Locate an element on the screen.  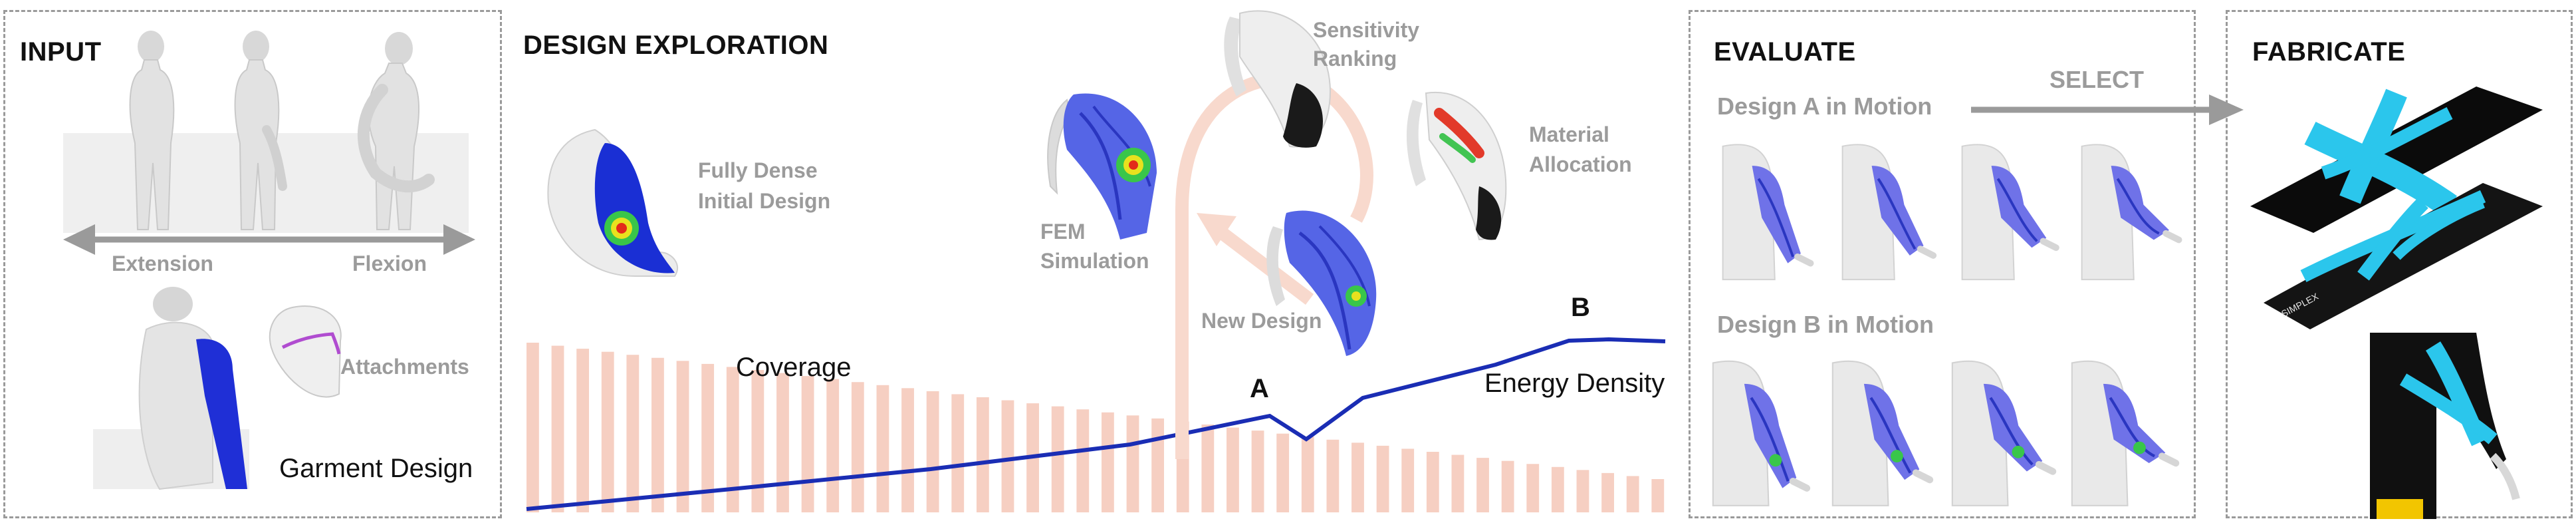
input-title: INPUT is located at coordinates (61, 52).